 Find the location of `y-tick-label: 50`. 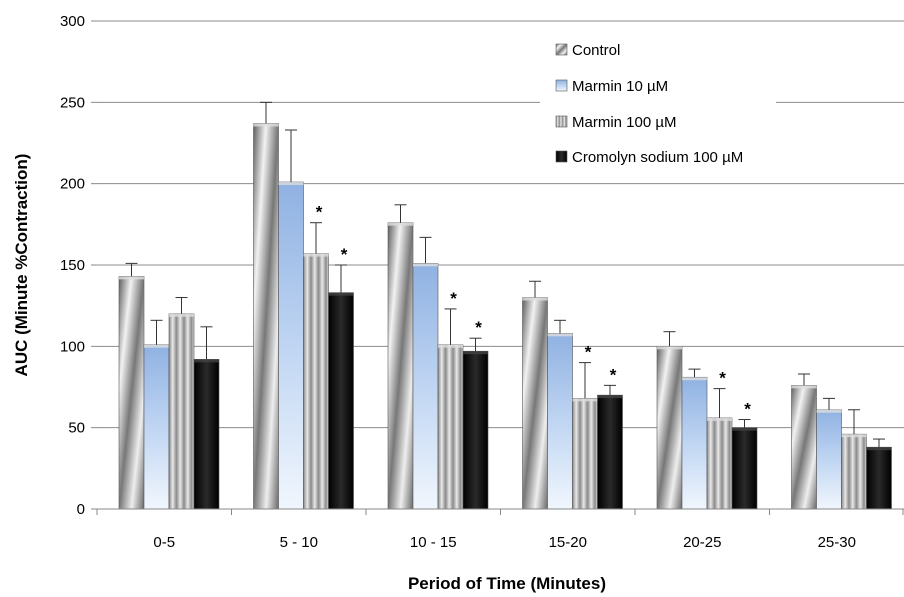

y-tick-label: 50 is located at coordinates (76, 428).